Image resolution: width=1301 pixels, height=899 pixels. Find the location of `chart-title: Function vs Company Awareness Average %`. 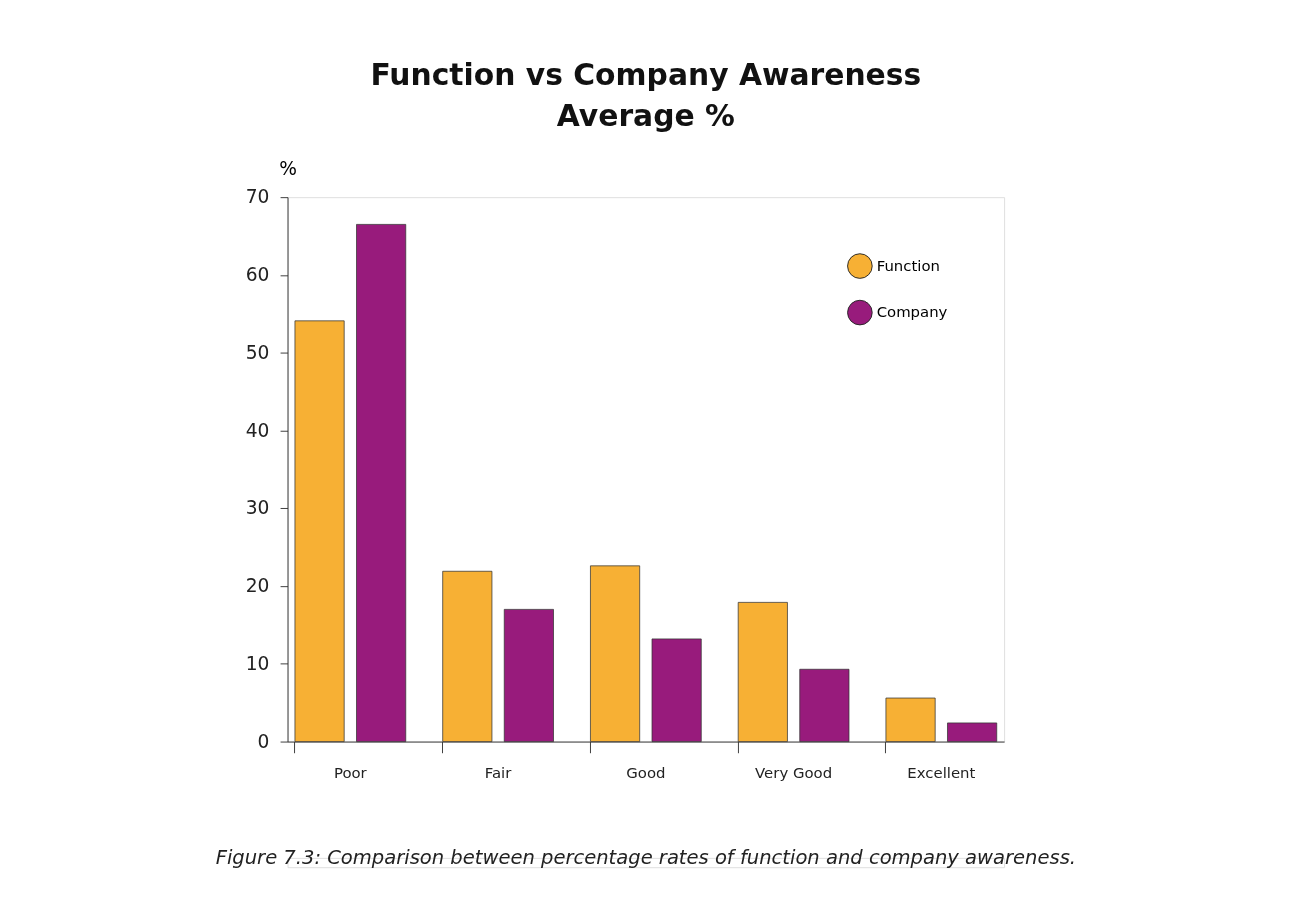

chart-title: Function vs Company Awareness Average % is located at coordinates (646, 94).